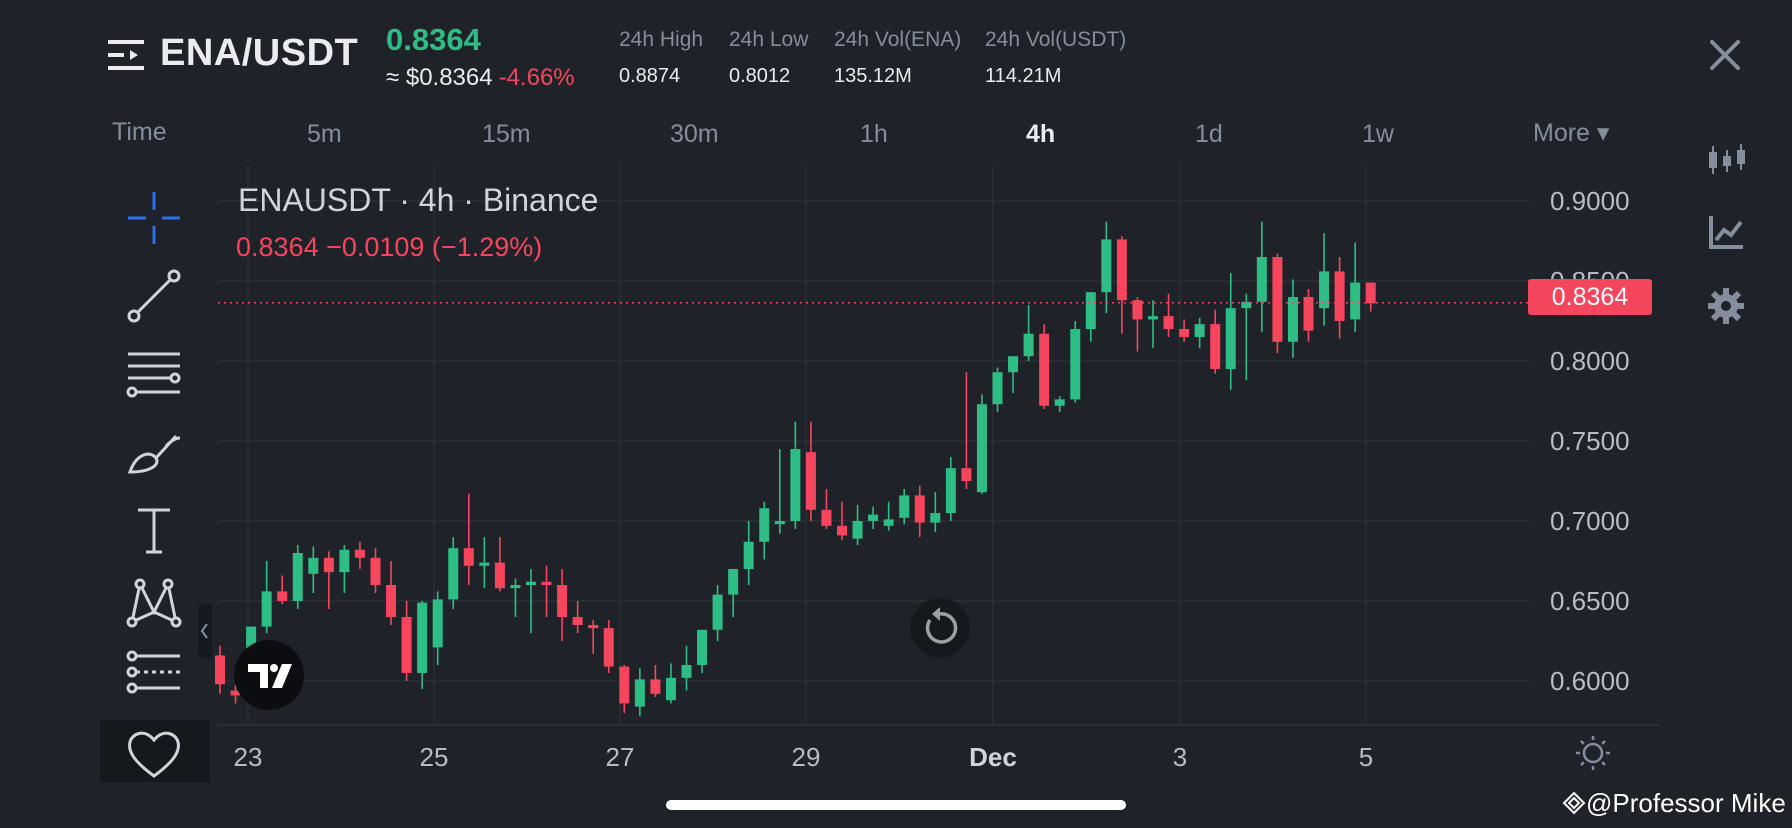 Image resolution: width=1792 pixels, height=828 pixels. What do you see at coordinates (1726, 160) in the screenshot?
I see `candle-type-icon` at bounding box center [1726, 160].